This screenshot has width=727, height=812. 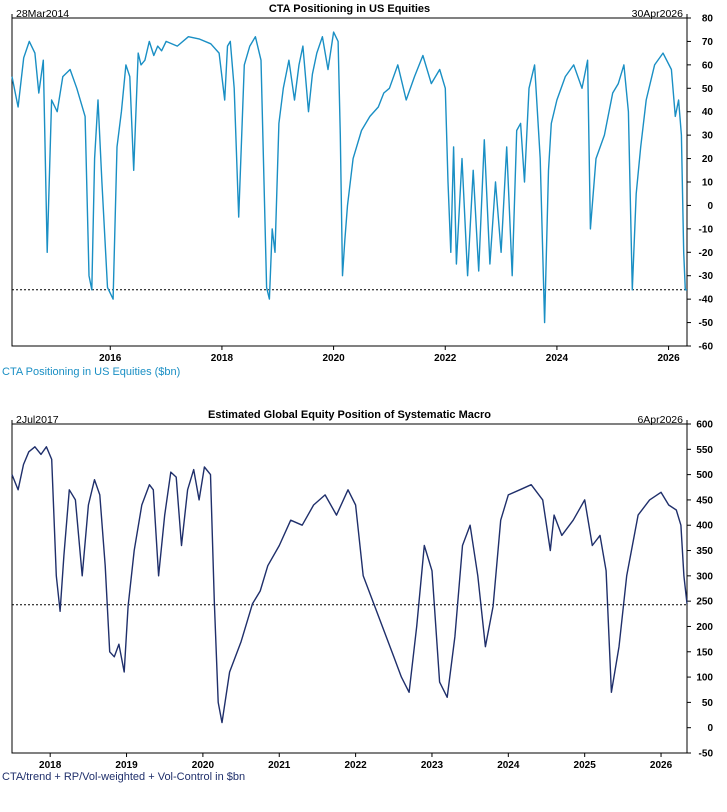 I want to click on y-tick-label: 500, so click(x=704, y=475).